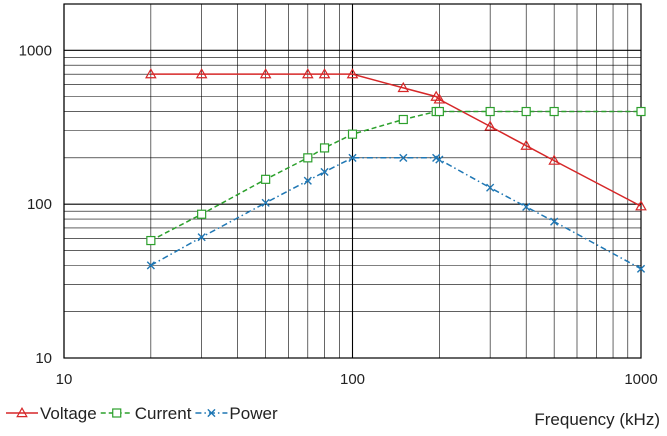 The height and width of the screenshot is (436, 667). What do you see at coordinates (35, 50) in the screenshot?
I see `y-tick-label: 1000` at bounding box center [35, 50].